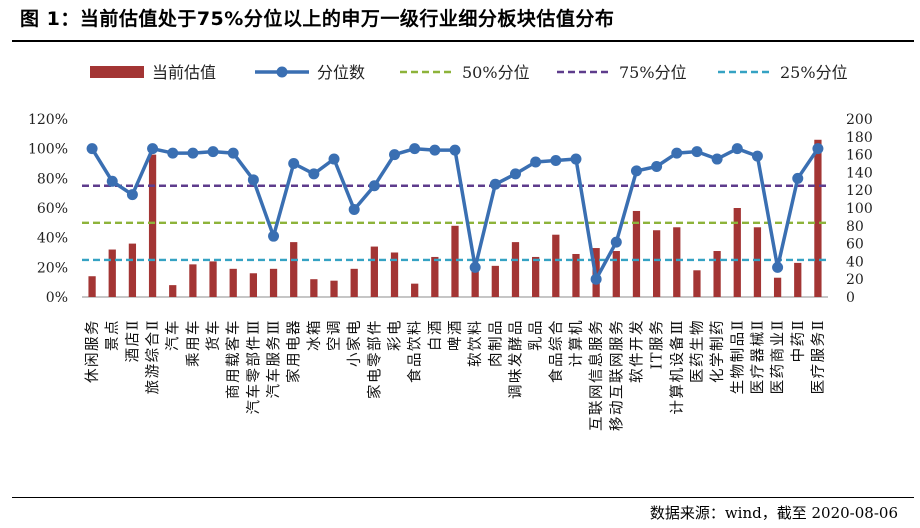 The height and width of the screenshot is (528, 920). I want to click on y-left-tick-label: 0%, so click(57, 298).